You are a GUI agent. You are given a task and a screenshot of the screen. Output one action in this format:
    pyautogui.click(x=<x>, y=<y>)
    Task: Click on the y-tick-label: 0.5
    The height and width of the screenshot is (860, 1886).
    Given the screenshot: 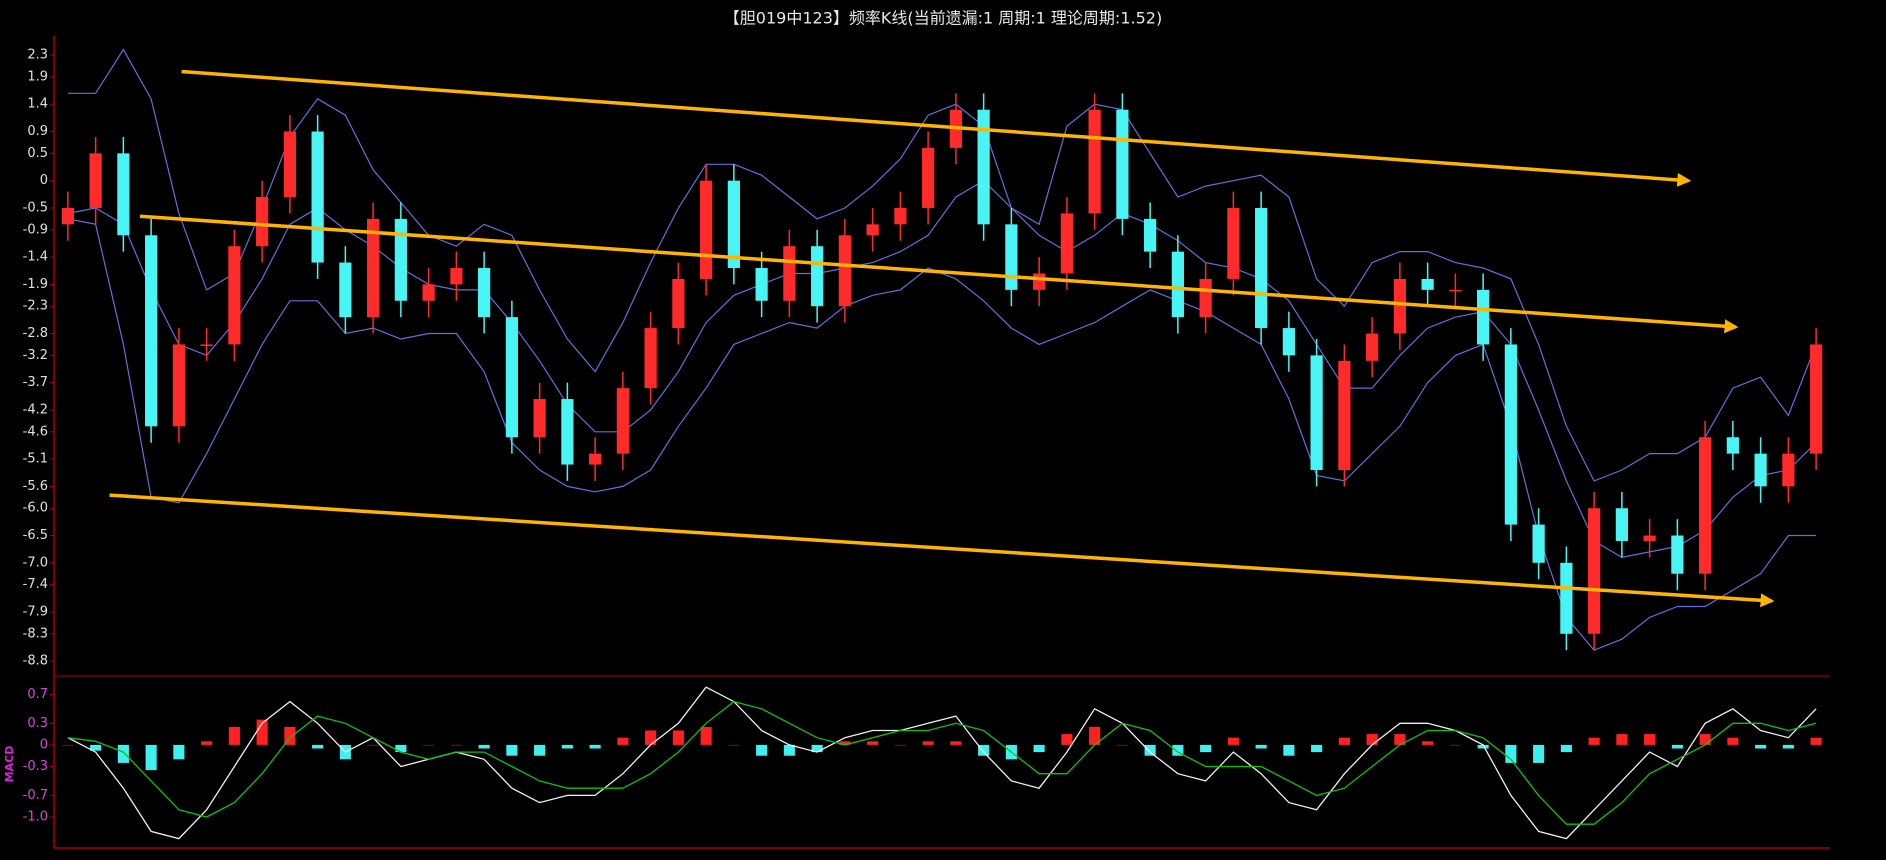 What is the action you would take?
    pyautogui.click(x=37, y=153)
    